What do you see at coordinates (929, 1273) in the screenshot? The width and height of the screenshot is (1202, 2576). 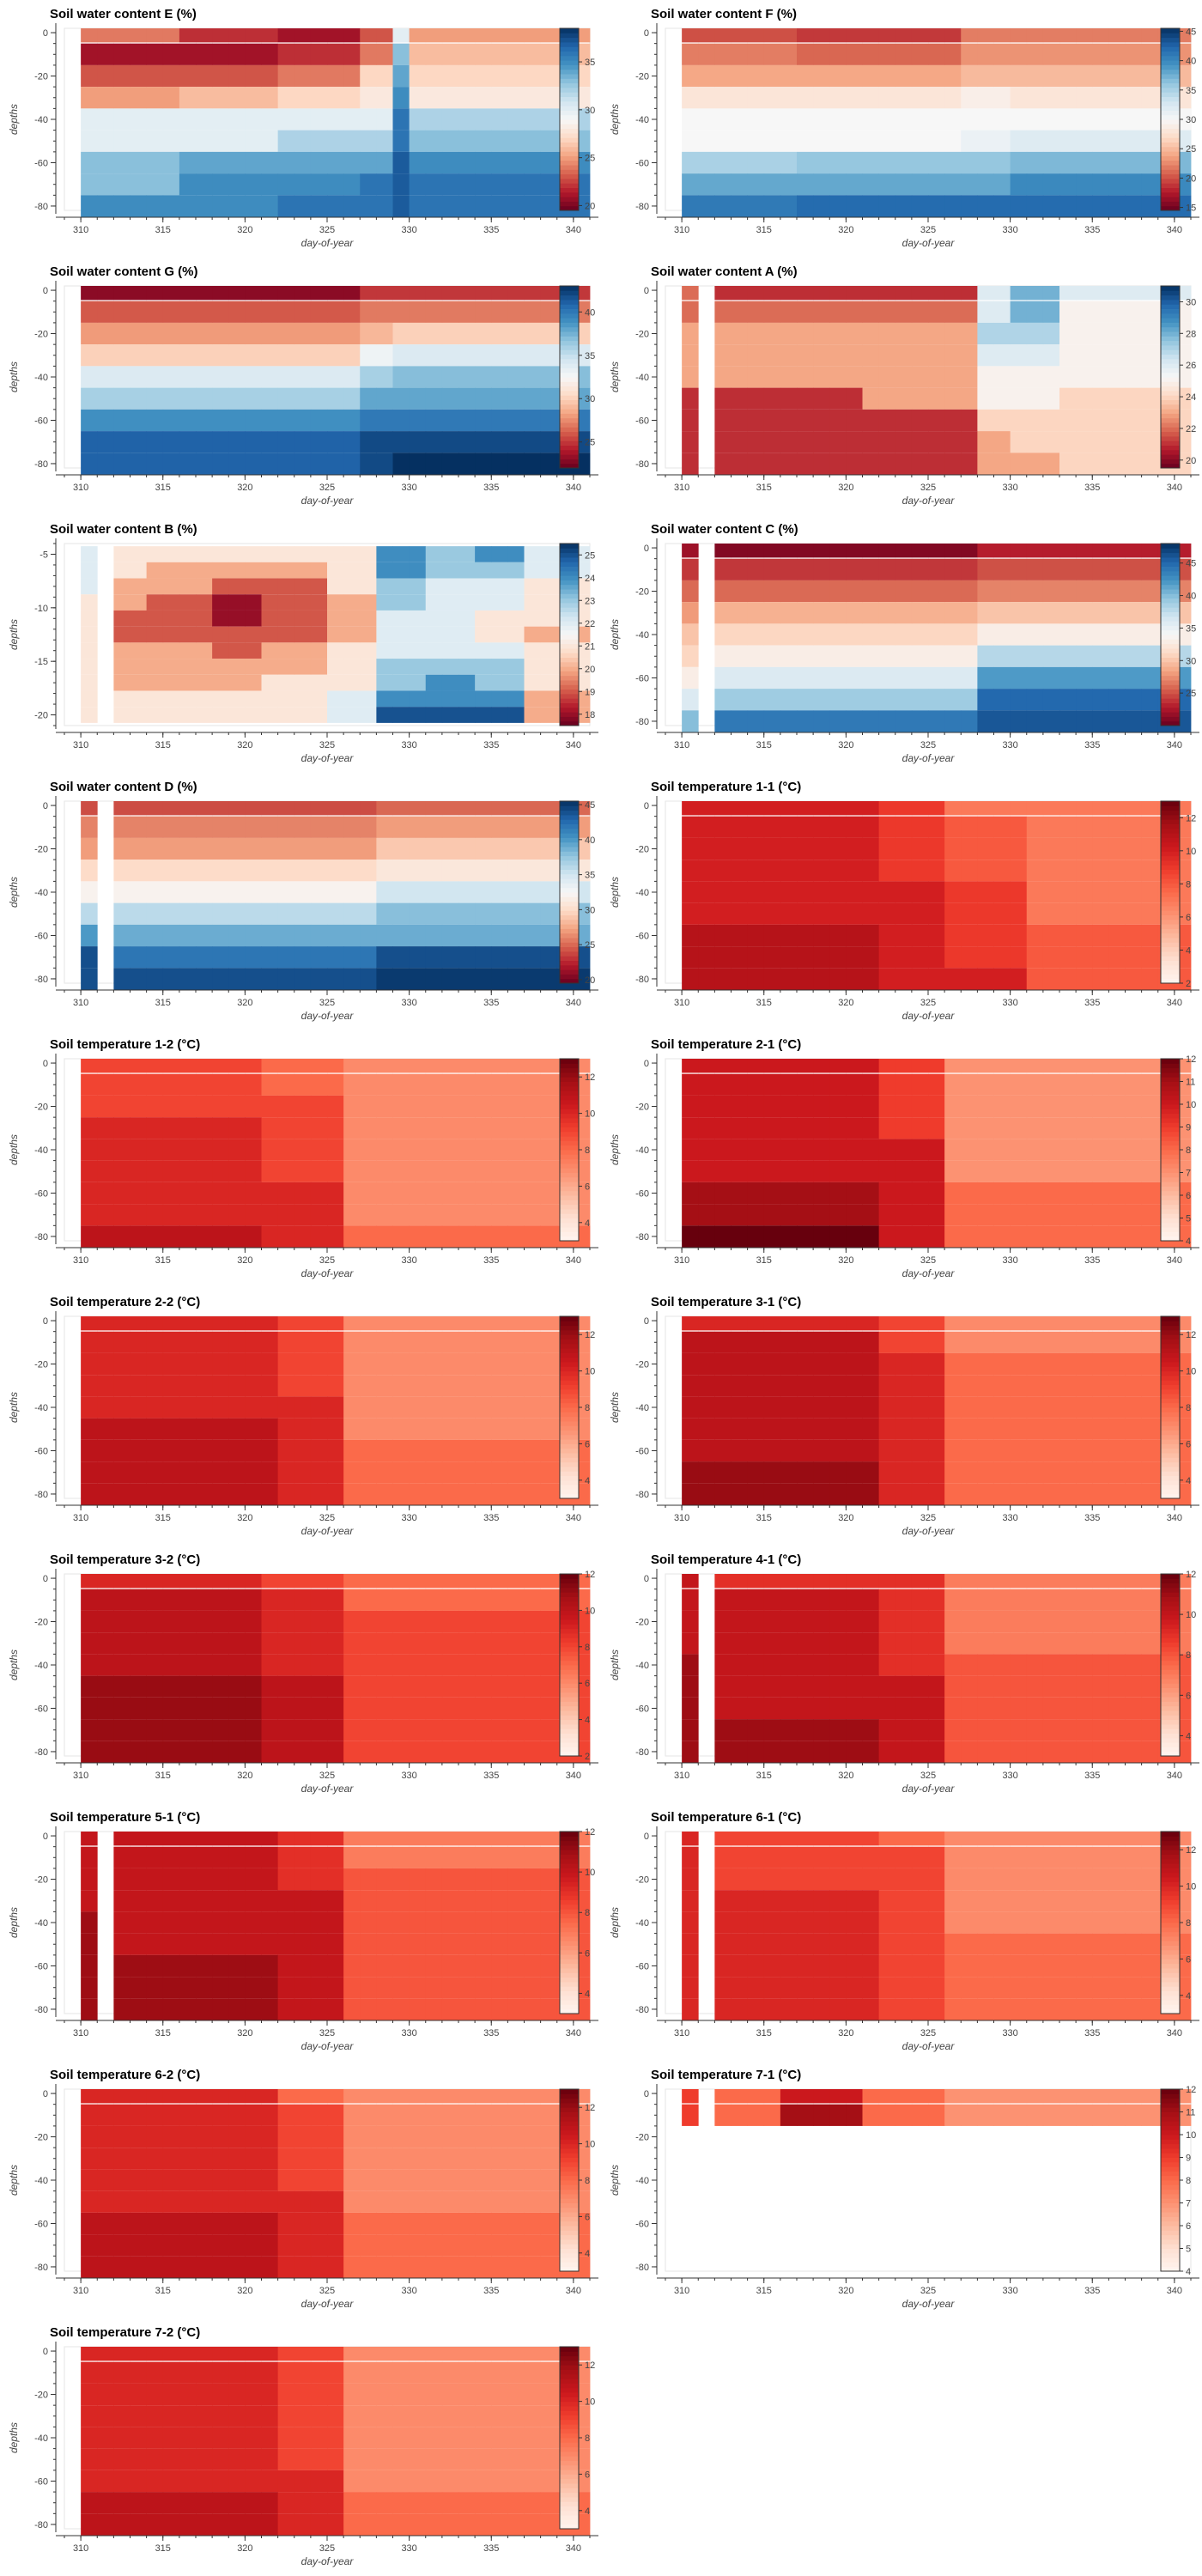 I see `x-axis-label: day-of-year` at bounding box center [929, 1273].